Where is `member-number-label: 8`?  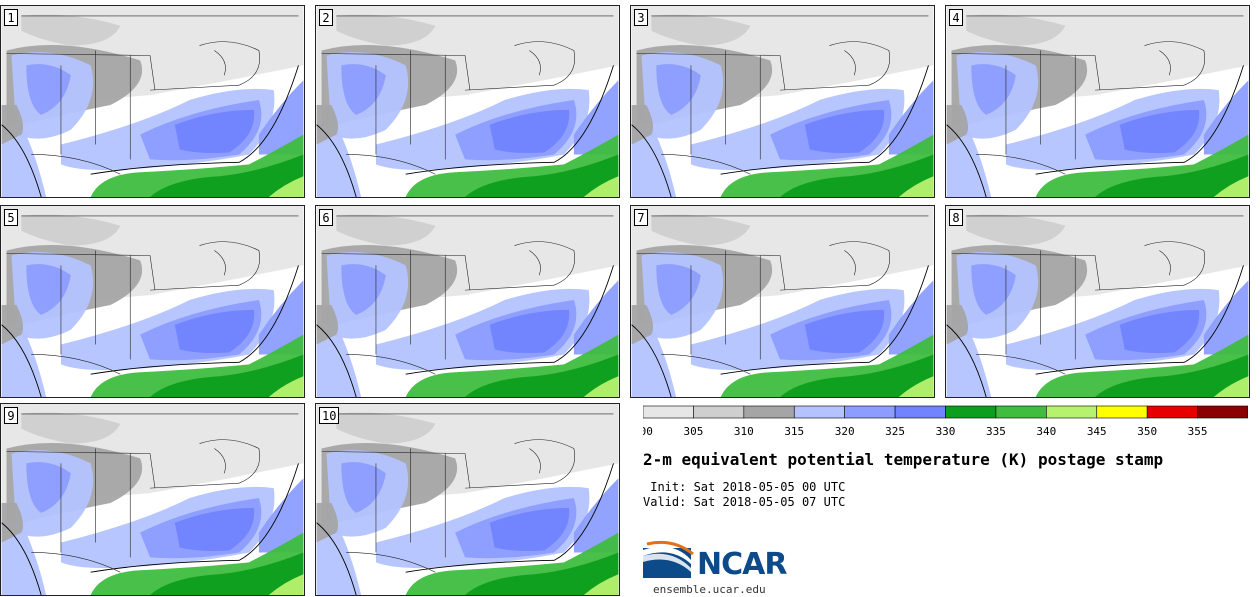
member-number-label: 8 is located at coordinates (956, 217).